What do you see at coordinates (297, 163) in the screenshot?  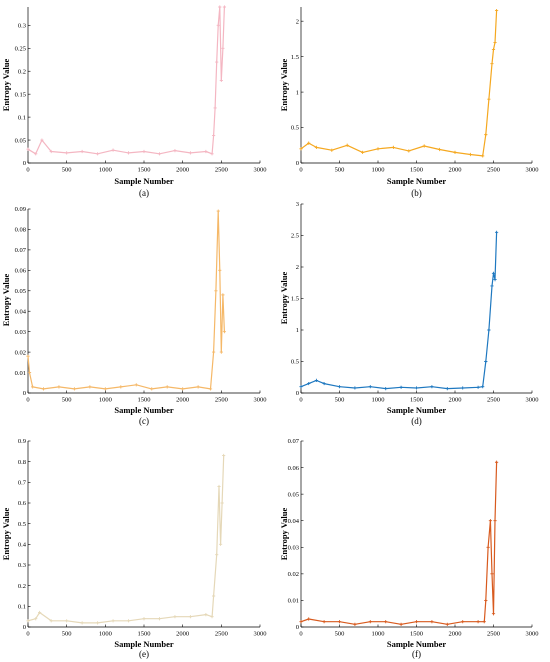 I see `y-tick-label: 0` at bounding box center [297, 163].